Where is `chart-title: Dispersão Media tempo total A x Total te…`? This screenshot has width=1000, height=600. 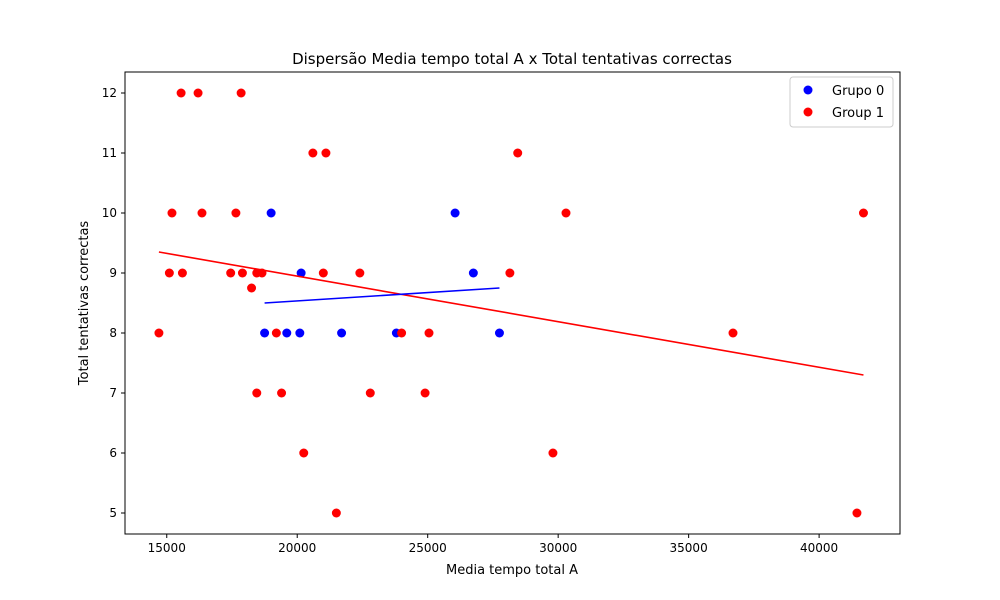
chart-title: Dispersão Media tempo total A x Total te… is located at coordinates (512, 59).